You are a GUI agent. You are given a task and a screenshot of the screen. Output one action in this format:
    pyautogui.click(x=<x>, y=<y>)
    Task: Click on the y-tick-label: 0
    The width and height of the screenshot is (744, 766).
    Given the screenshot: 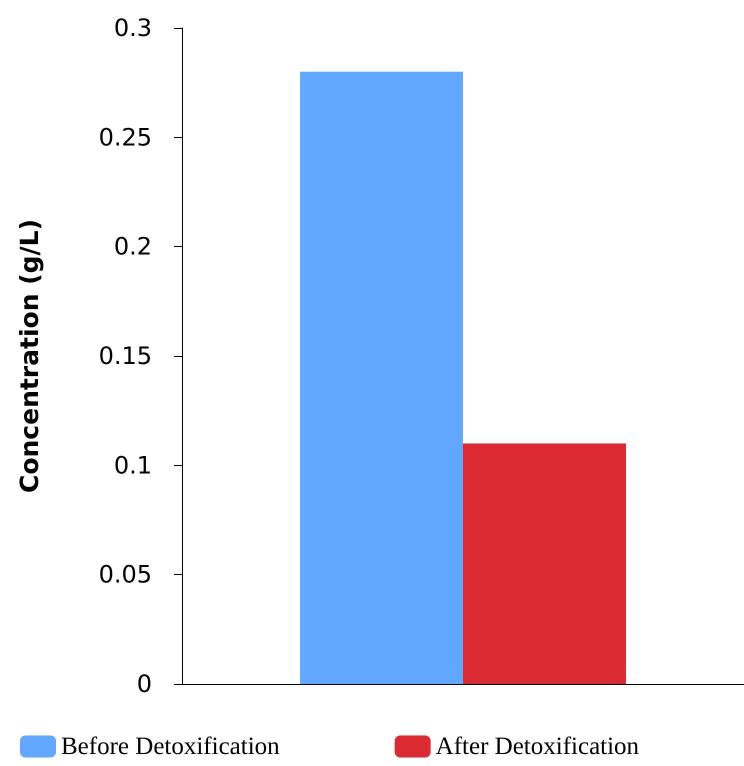 What is the action you would take?
    pyautogui.click(x=144, y=684)
    